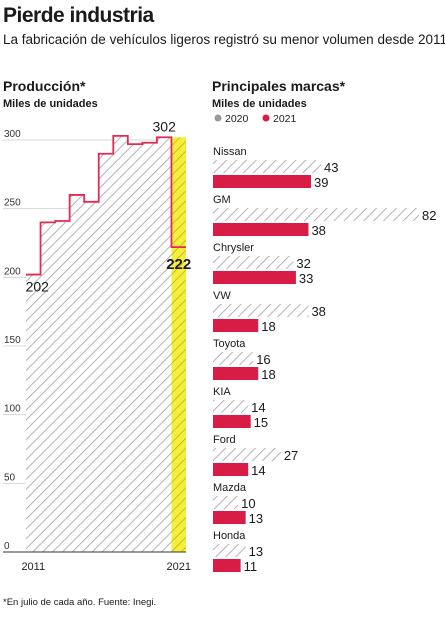 The width and height of the screenshot is (445, 620). Describe the element at coordinates (331, 167) in the screenshot. I see `bar-2020-value: 43` at that location.